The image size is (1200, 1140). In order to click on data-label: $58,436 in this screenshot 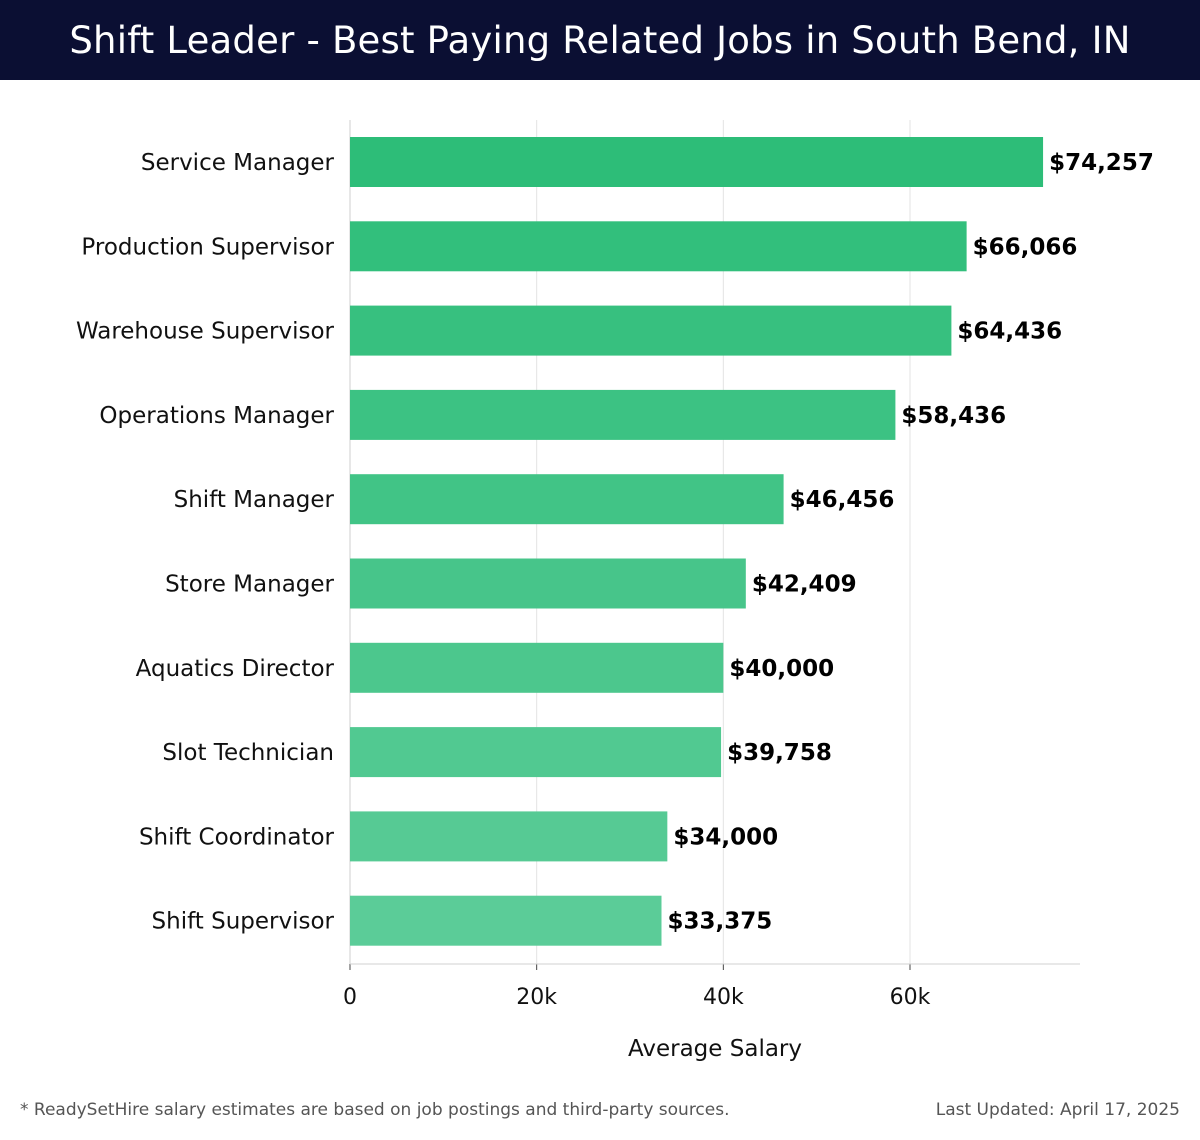, I will do `click(953, 416)`.